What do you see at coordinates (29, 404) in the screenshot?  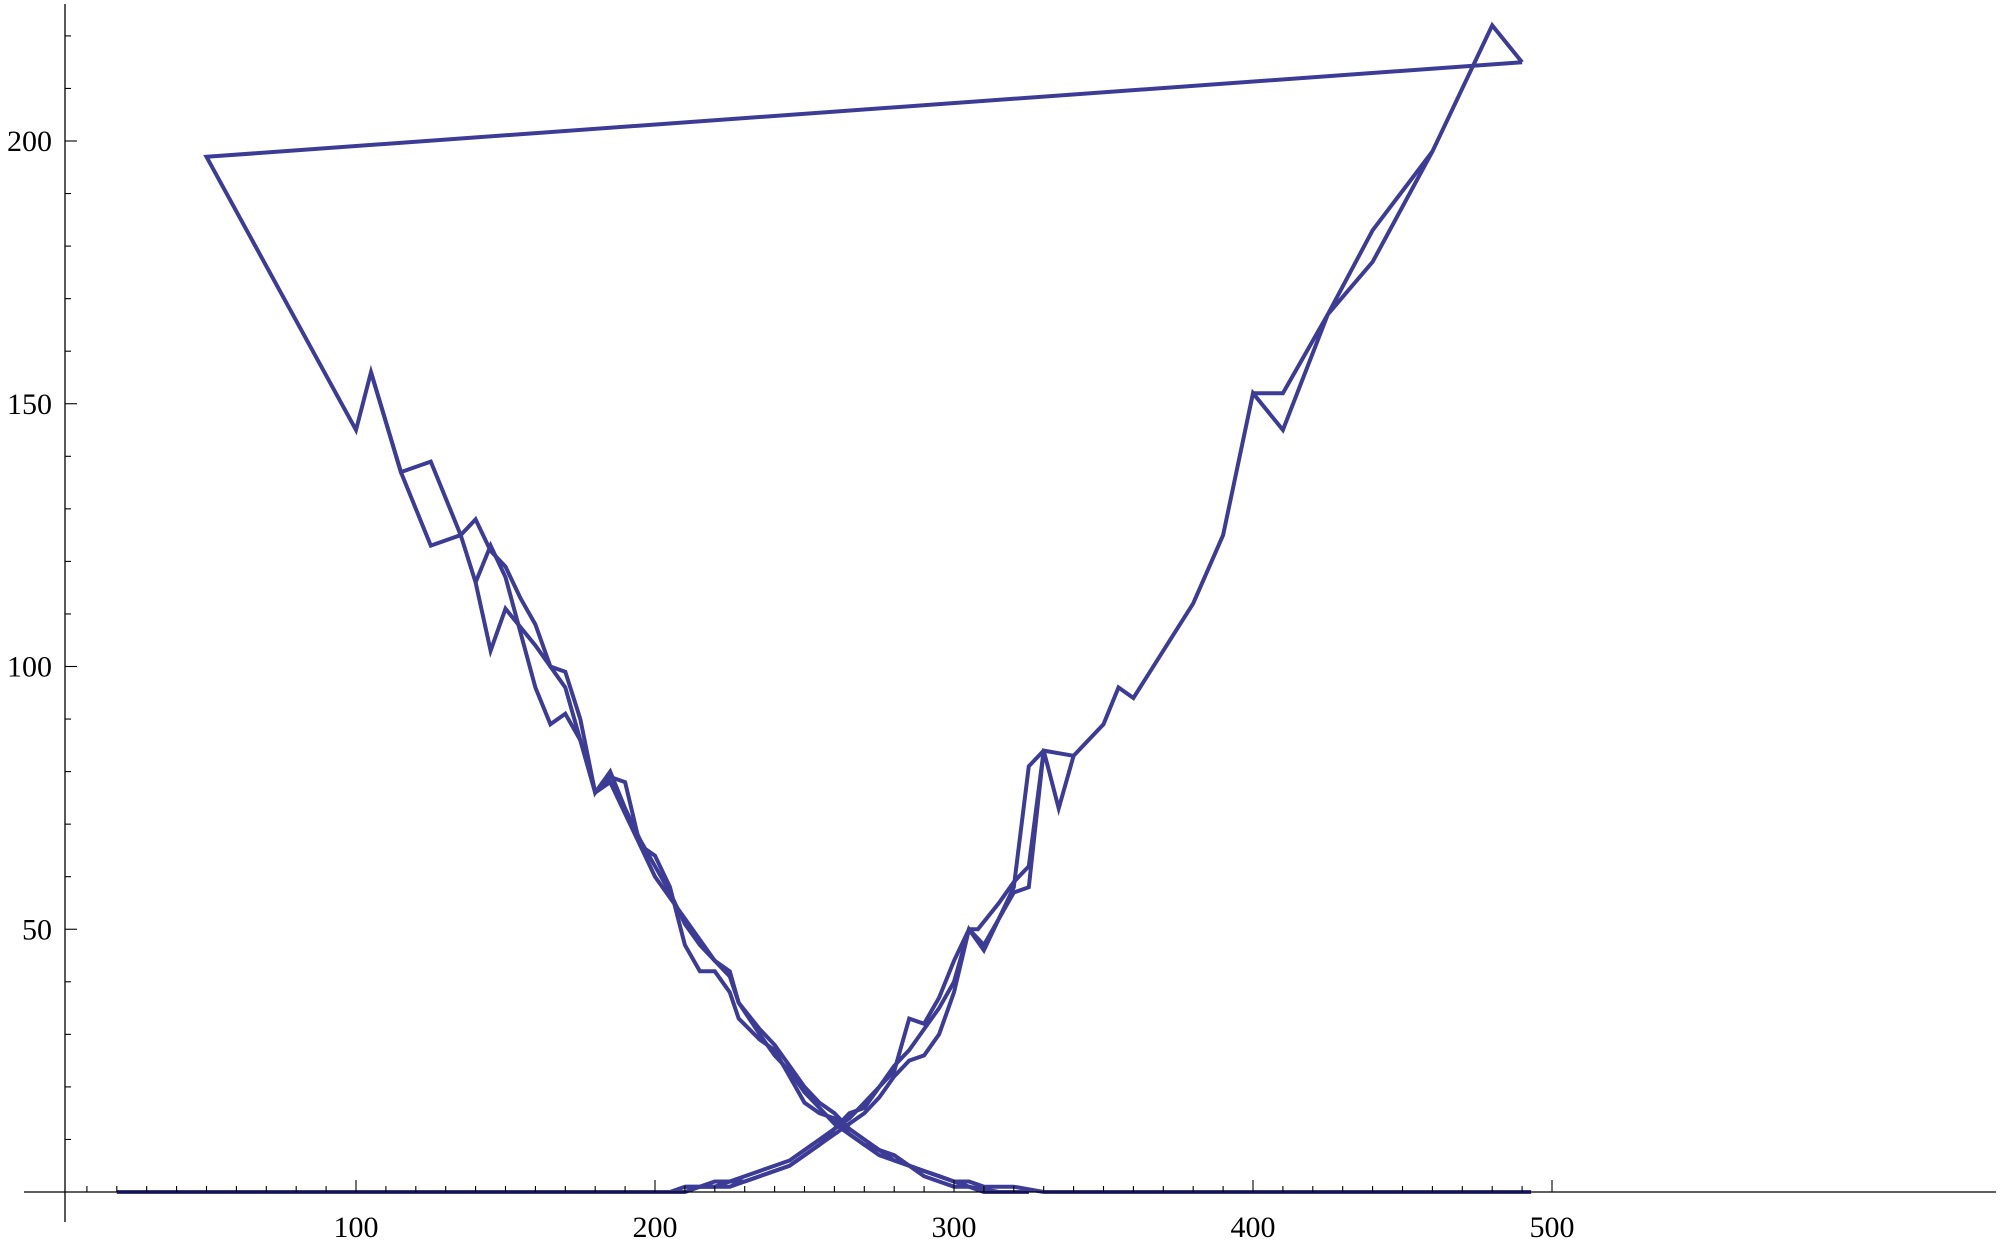 I see `y-tick-label: 150` at bounding box center [29, 404].